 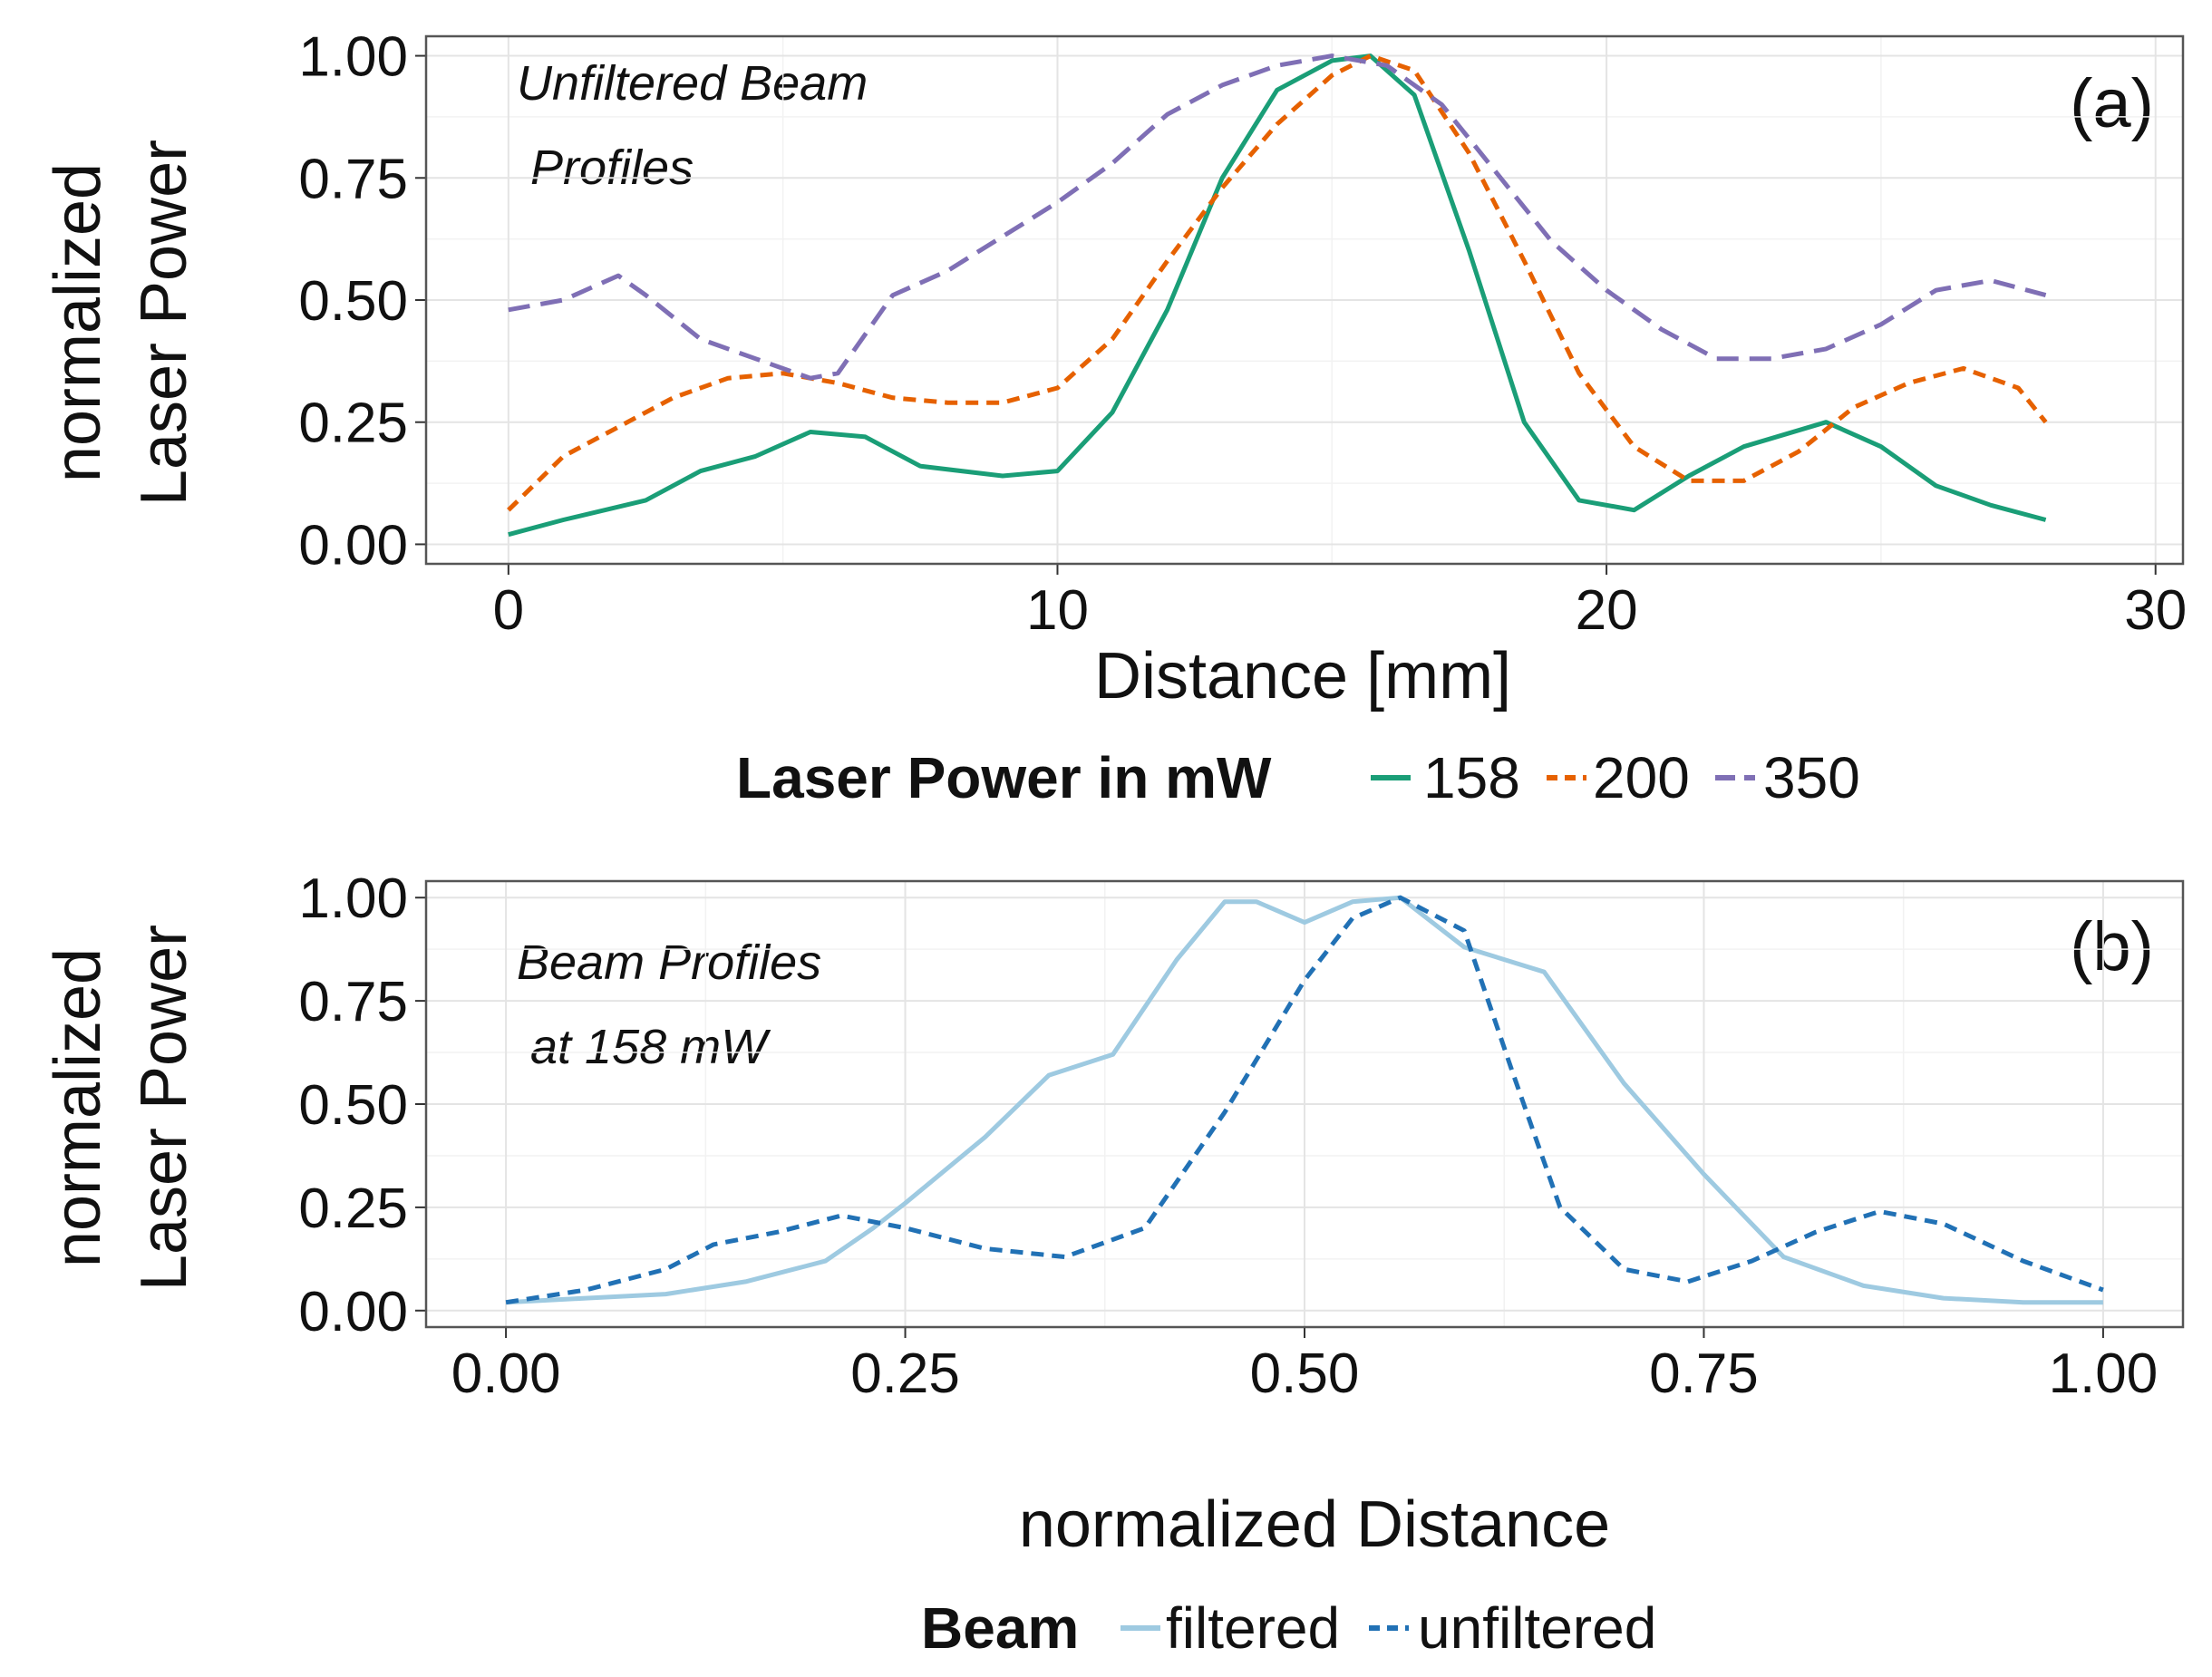 What do you see at coordinates (644, 1047) in the screenshot?
I see `panel-b-annotation-line2: at 158 mW` at bounding box center [644, 1047].